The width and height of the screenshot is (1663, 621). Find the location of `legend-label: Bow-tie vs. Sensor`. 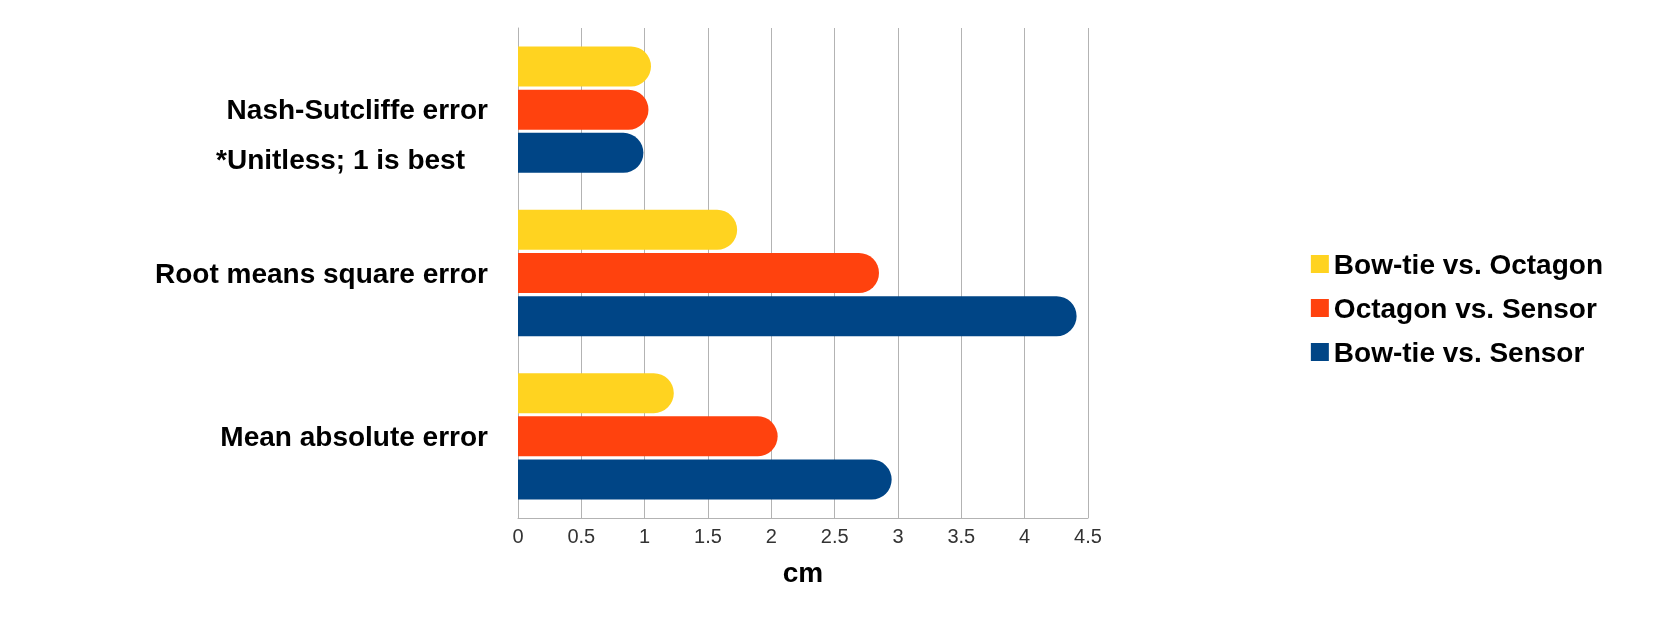

legend-label: Bow-tie vs. Sensor is located at coordinates (1459, 352).